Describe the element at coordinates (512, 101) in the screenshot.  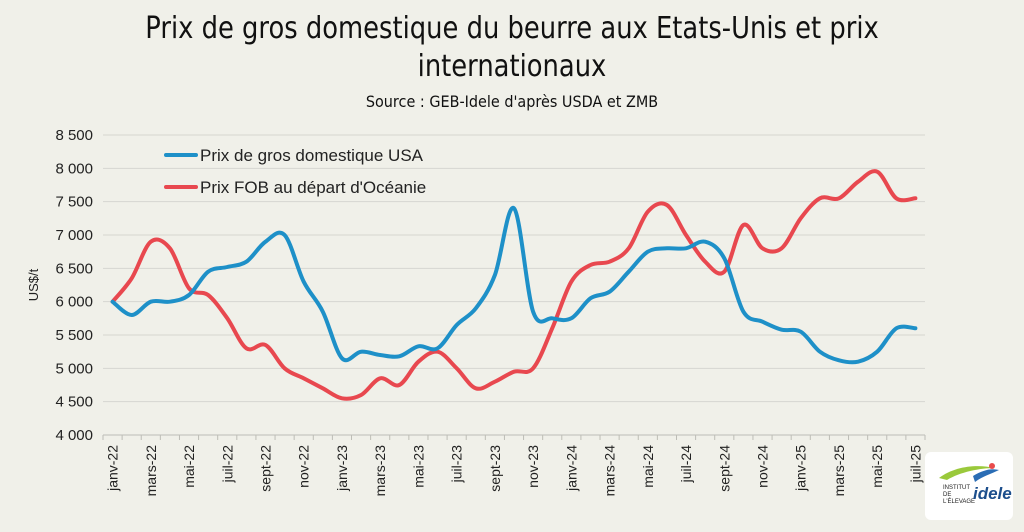
I see `chart-subtitle: Source : GEB-Idele d'après USDA et ZMB` at that location.